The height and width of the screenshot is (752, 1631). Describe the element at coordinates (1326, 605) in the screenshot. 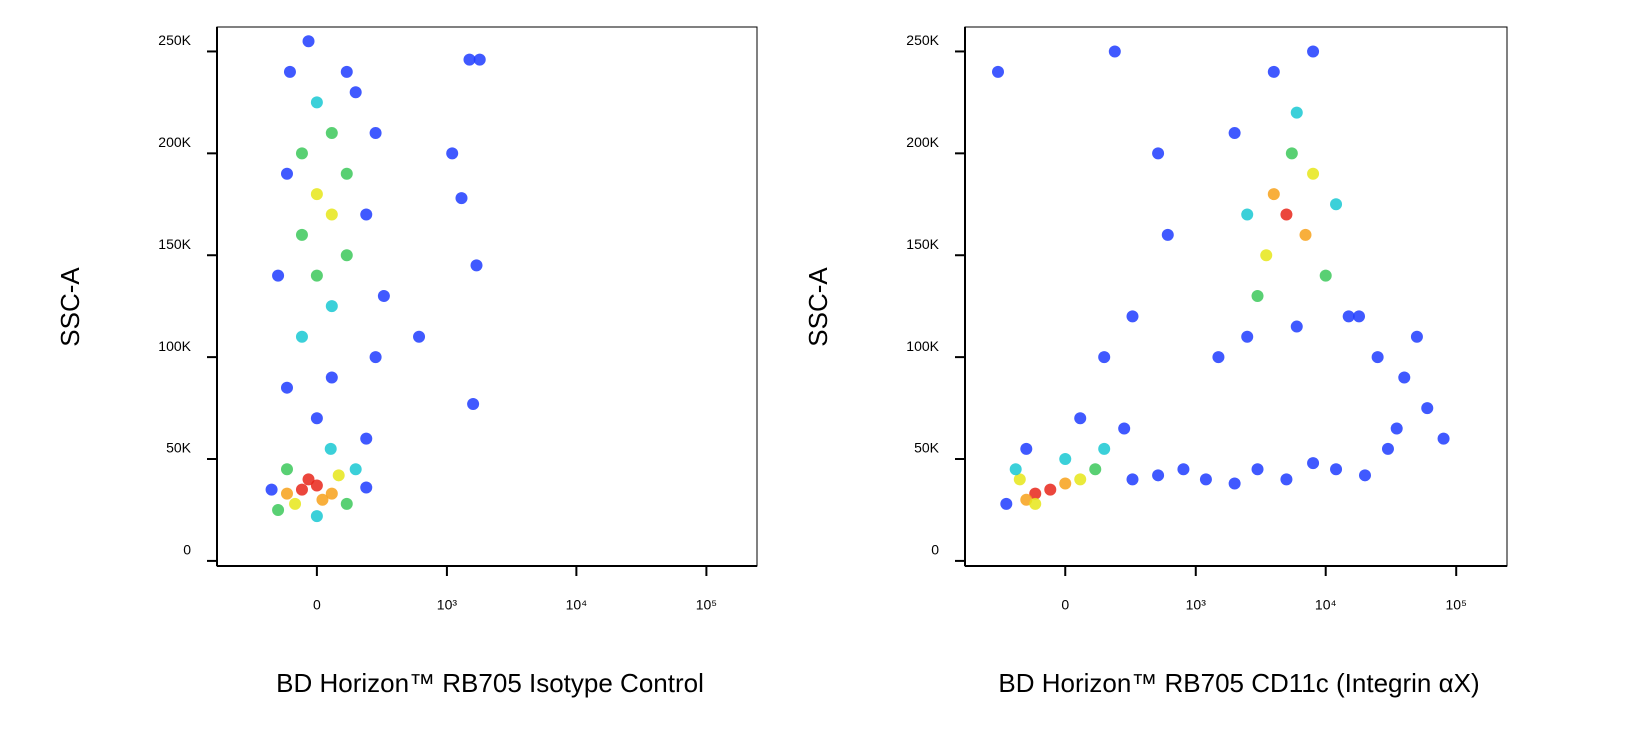

I see `x-tick-label: 10⁴` at that location.